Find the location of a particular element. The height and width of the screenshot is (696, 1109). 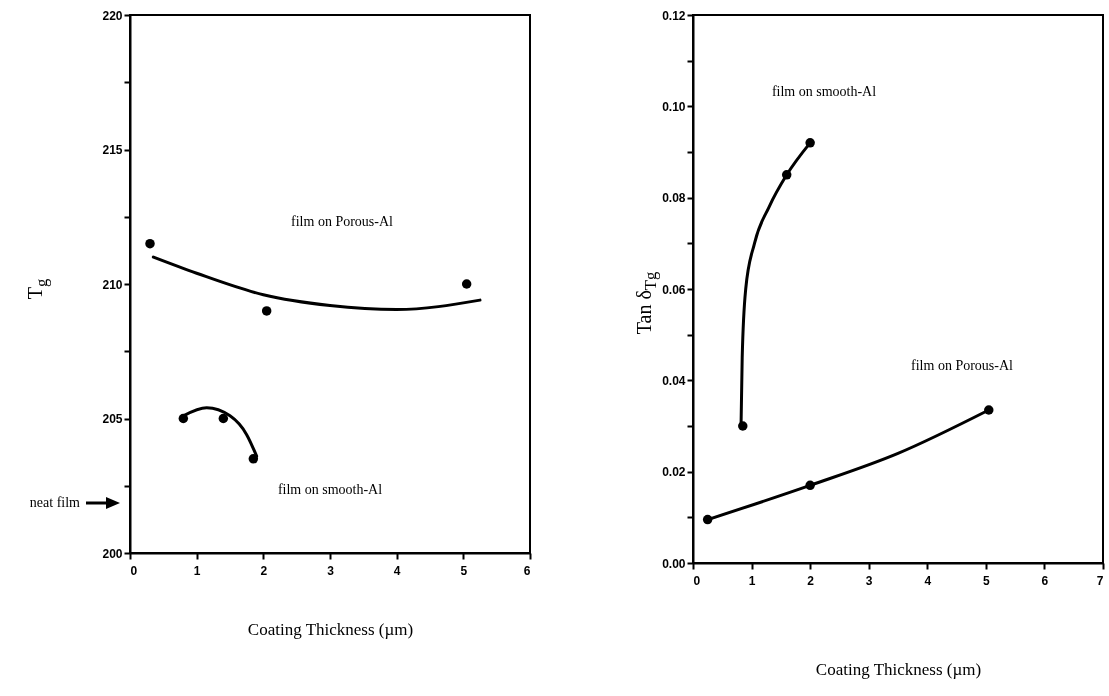

y-tick-label: 220 is located at coordinates (112, 15).